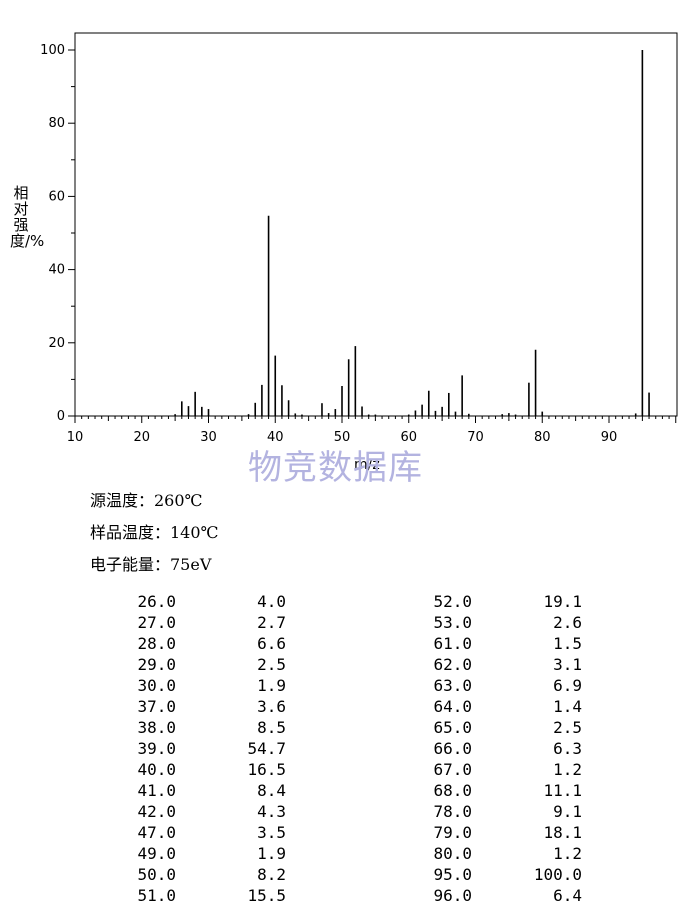  Describe the element at coordinates (156, 769) in the screenshot. I see `peak-mz: 40.0` at that location.